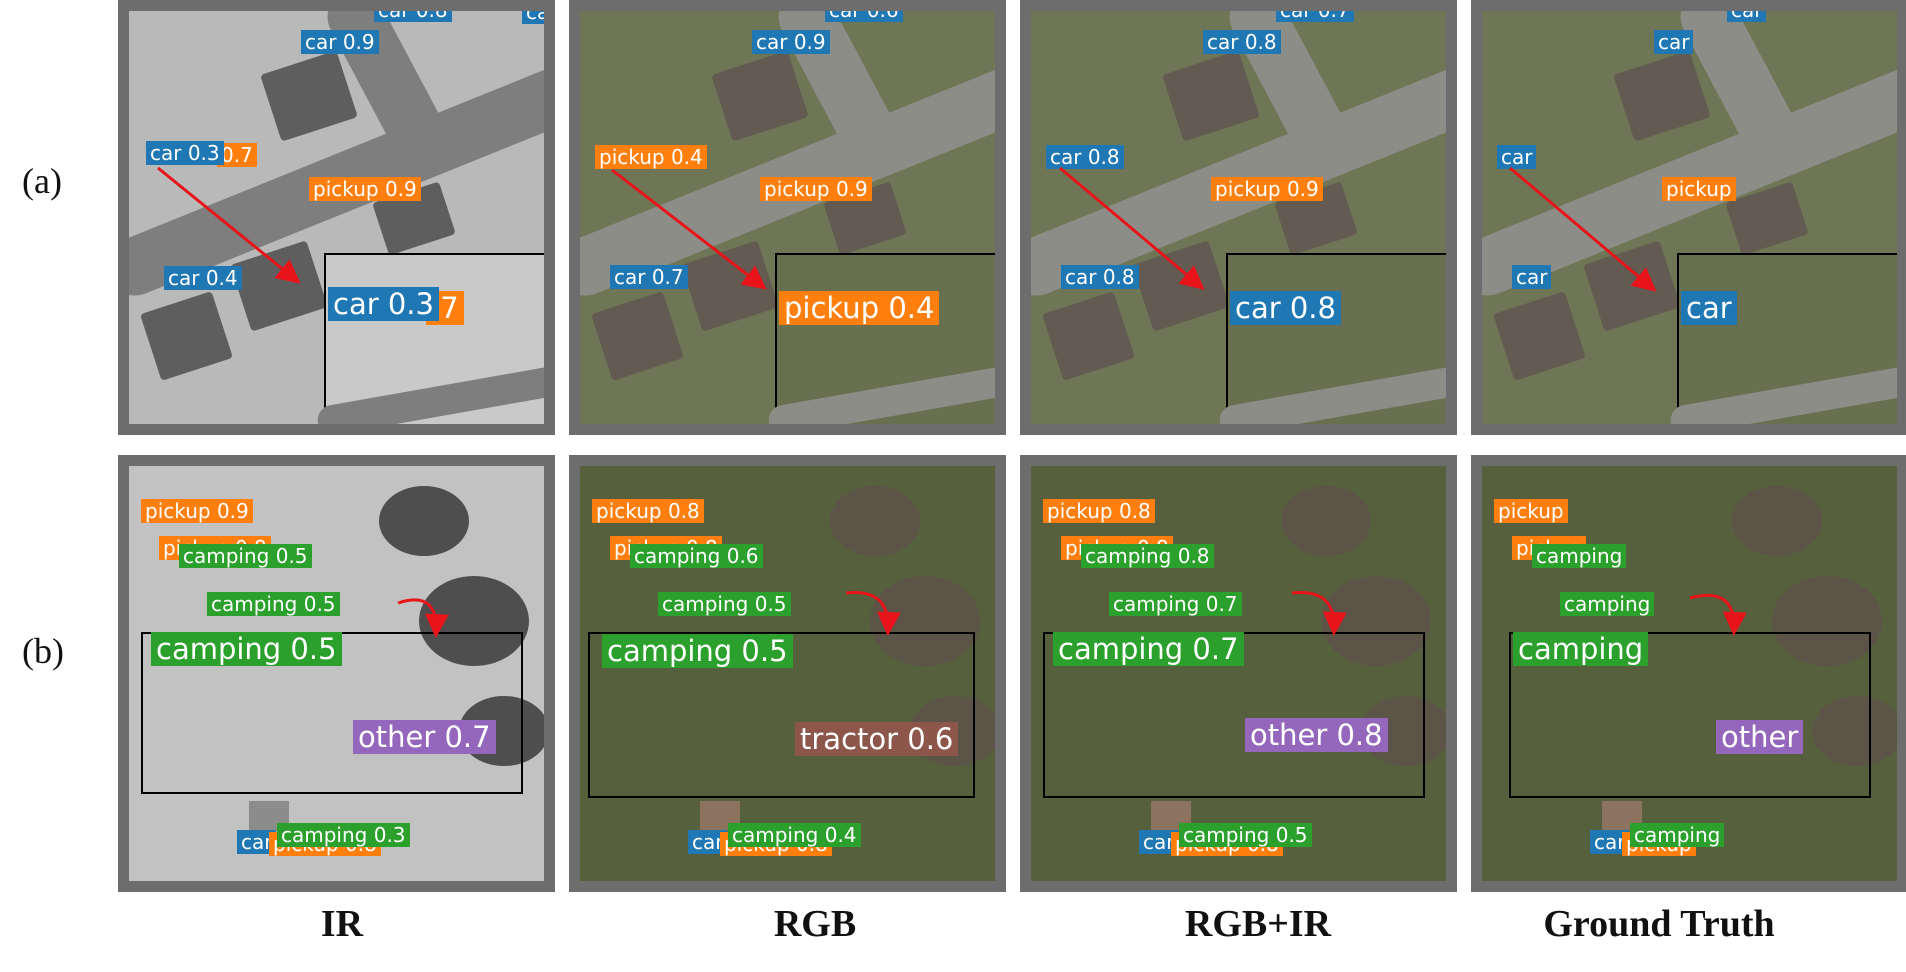 The image size is (1906, 972). I want to click on zoom-region-box: camping 0.5 other 0.7, so click(332, 713).